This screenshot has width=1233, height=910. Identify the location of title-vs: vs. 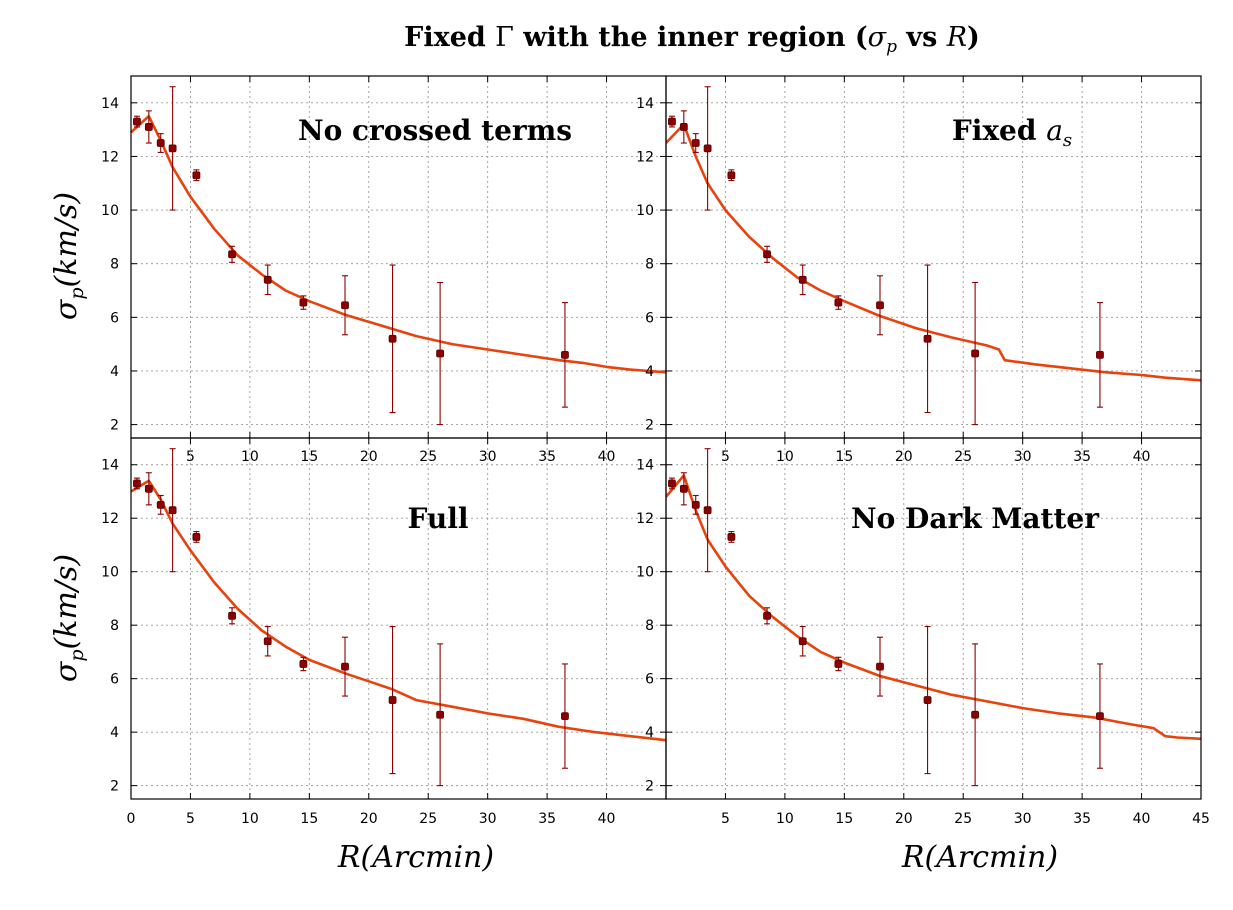
(922, 37).